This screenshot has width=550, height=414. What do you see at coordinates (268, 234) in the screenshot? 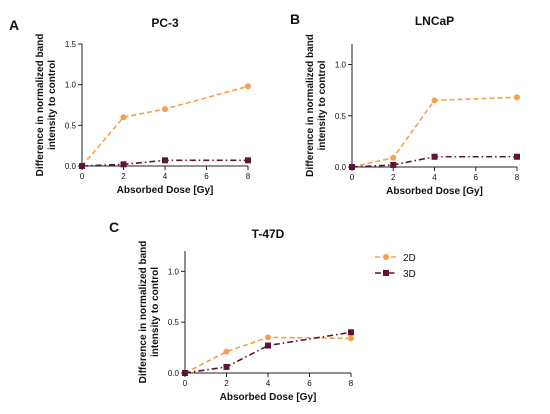
I see `chart-title: T-47D` at bounding box center [268, 234].